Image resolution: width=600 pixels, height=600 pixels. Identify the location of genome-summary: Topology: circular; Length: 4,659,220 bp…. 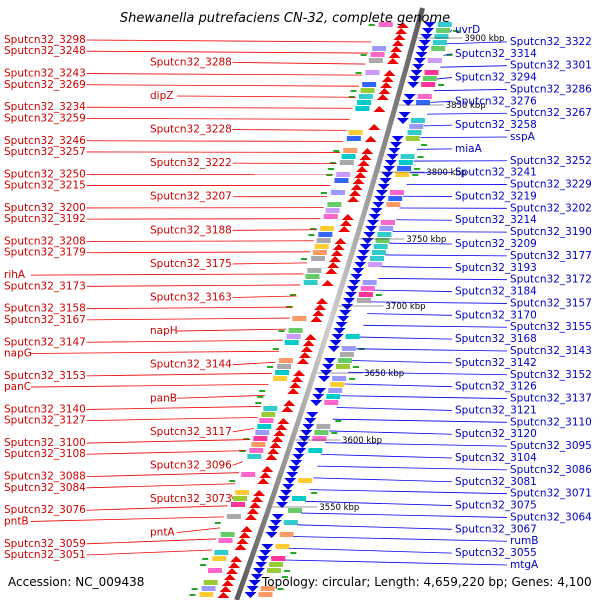
(426, 582).